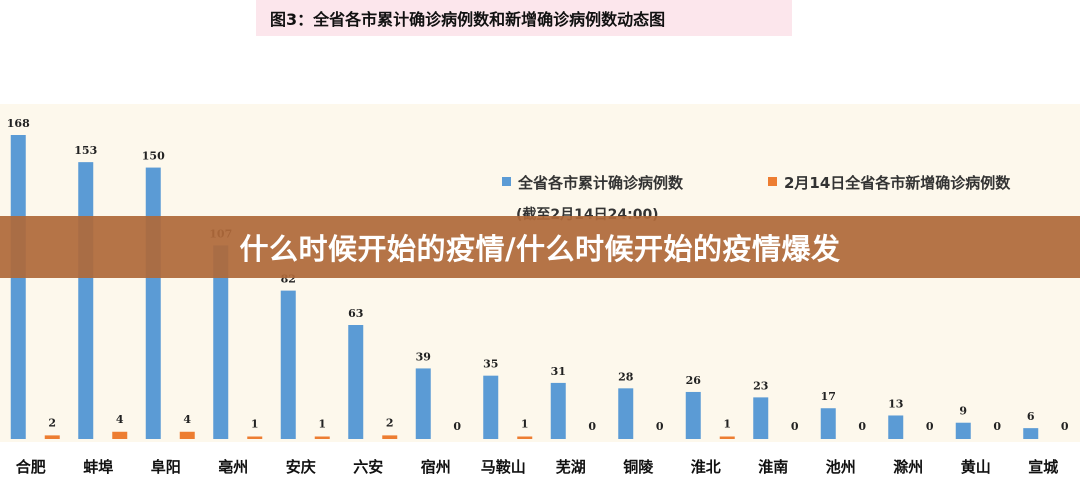  What do you see at coordinates (52, 422) in the screenshot?
I see `data-label-new-1: 2` at bounding box center [52, 422].